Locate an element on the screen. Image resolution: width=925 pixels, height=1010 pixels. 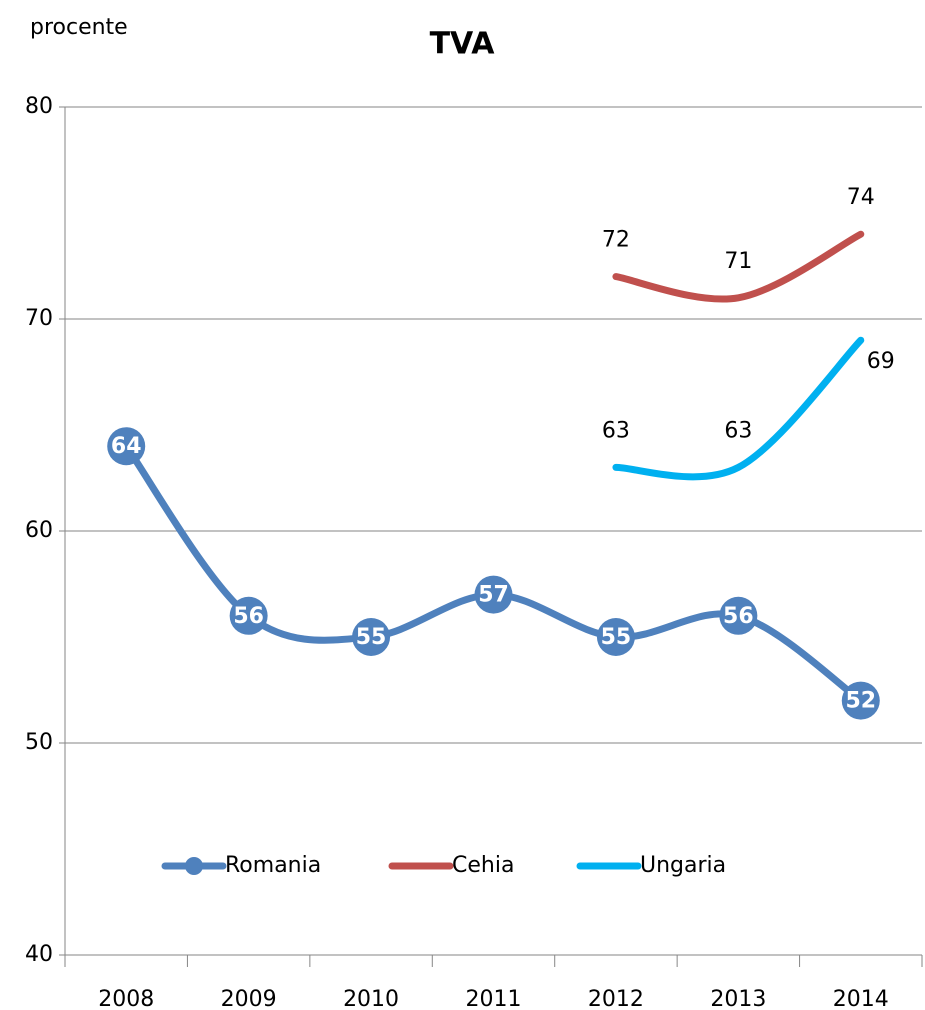
data-label: 69 is located at coordinates (881, 361).